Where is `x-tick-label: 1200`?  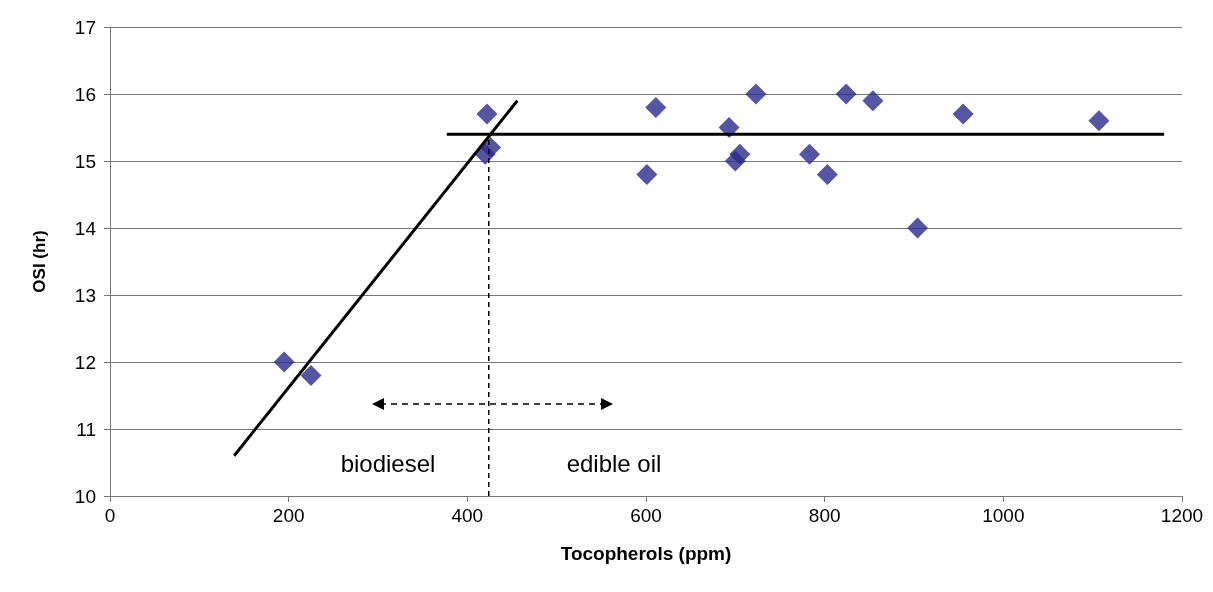
x-tick-label: 1200 is located at coordinates (1182, 515).